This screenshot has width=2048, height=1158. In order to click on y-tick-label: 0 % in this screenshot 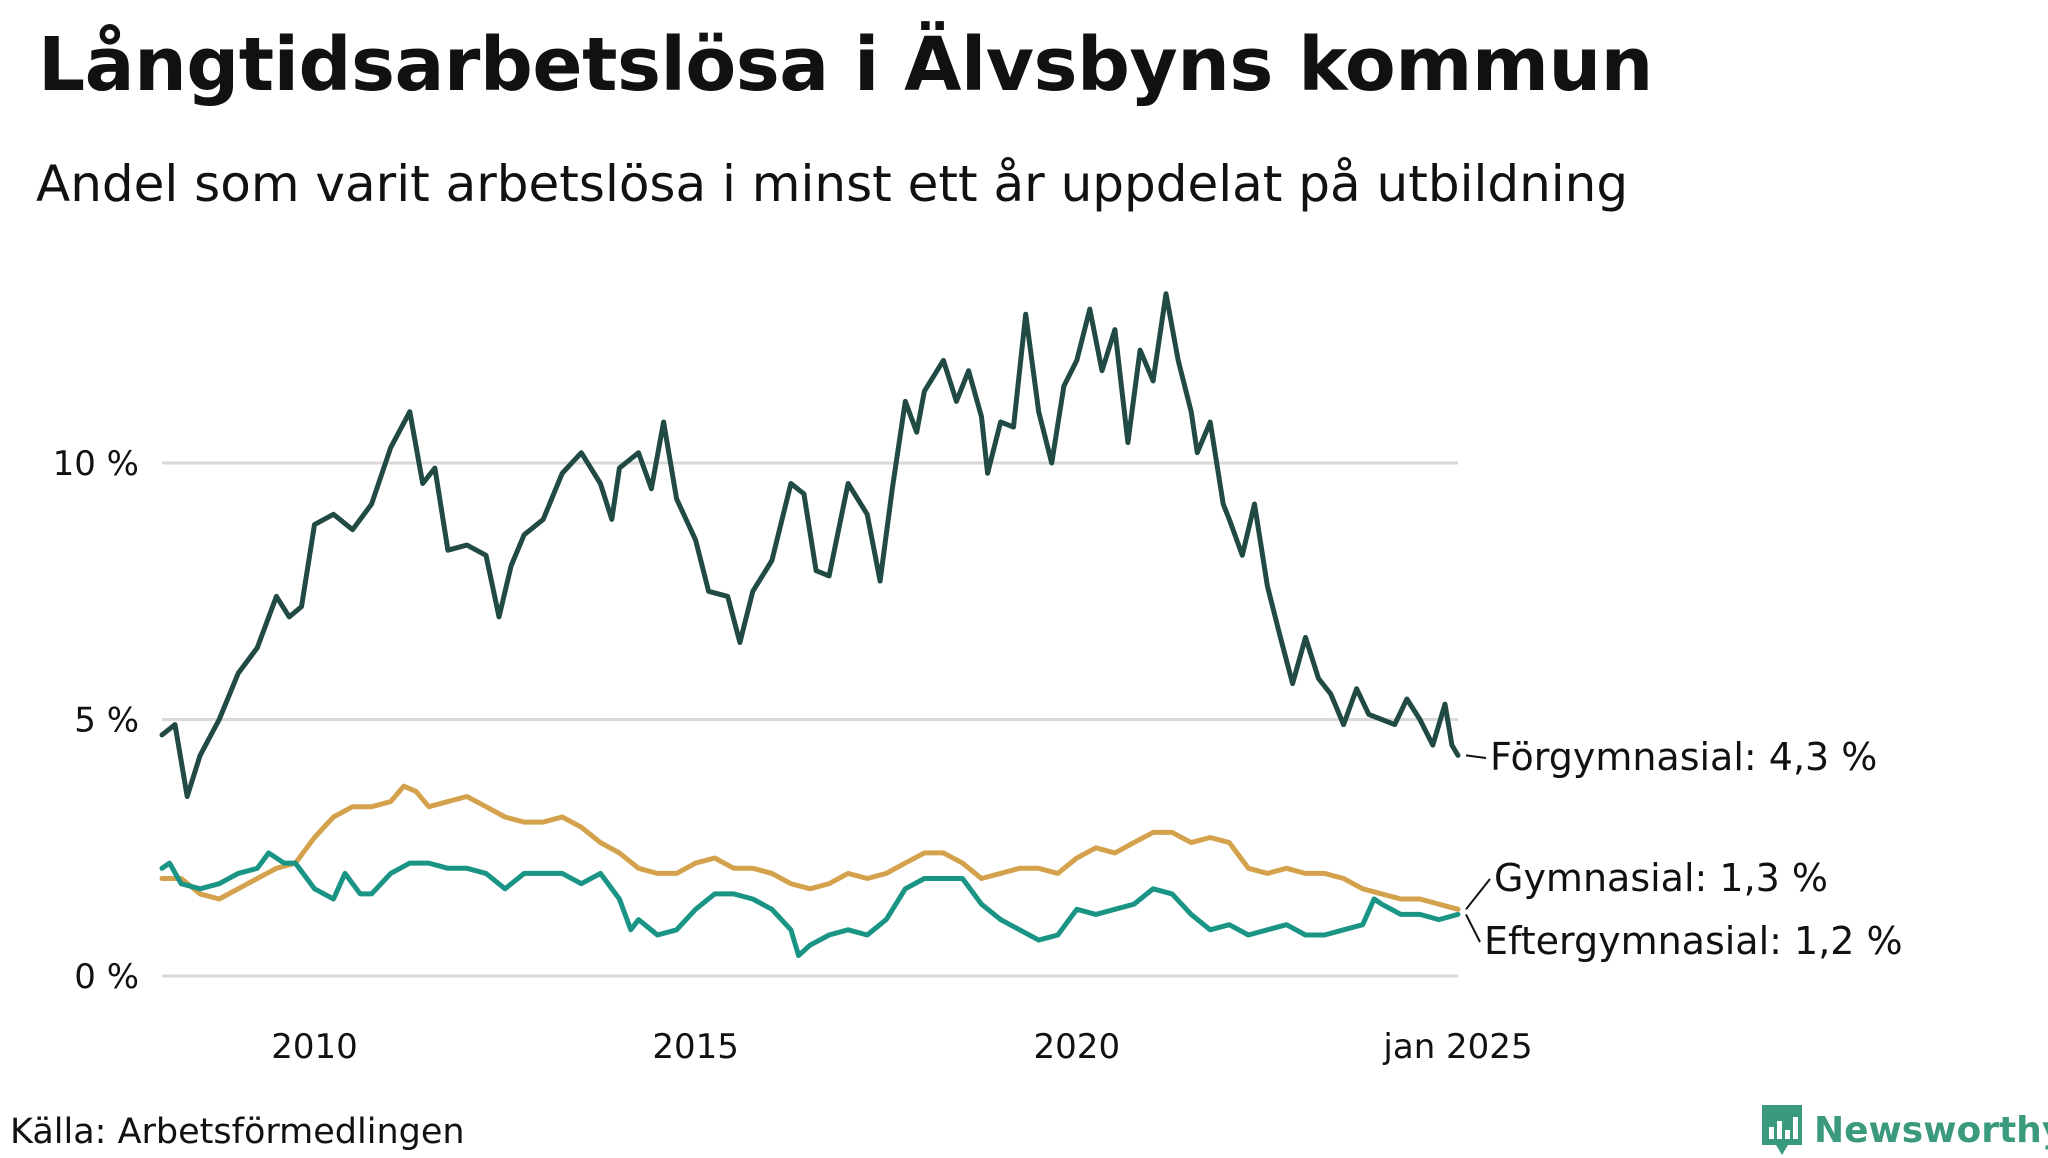, I will do `click(106, 977)`.